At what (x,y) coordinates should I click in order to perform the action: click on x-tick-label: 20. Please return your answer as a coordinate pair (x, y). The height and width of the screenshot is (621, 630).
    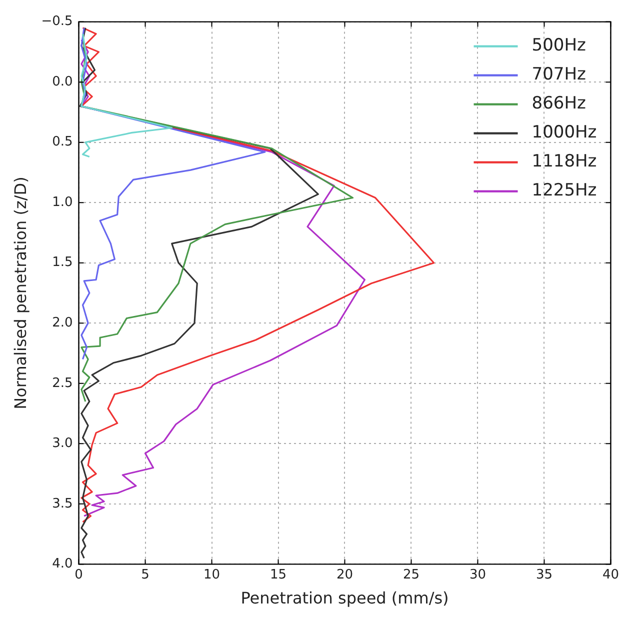
    Looking at the image, I should click on (345, 574).